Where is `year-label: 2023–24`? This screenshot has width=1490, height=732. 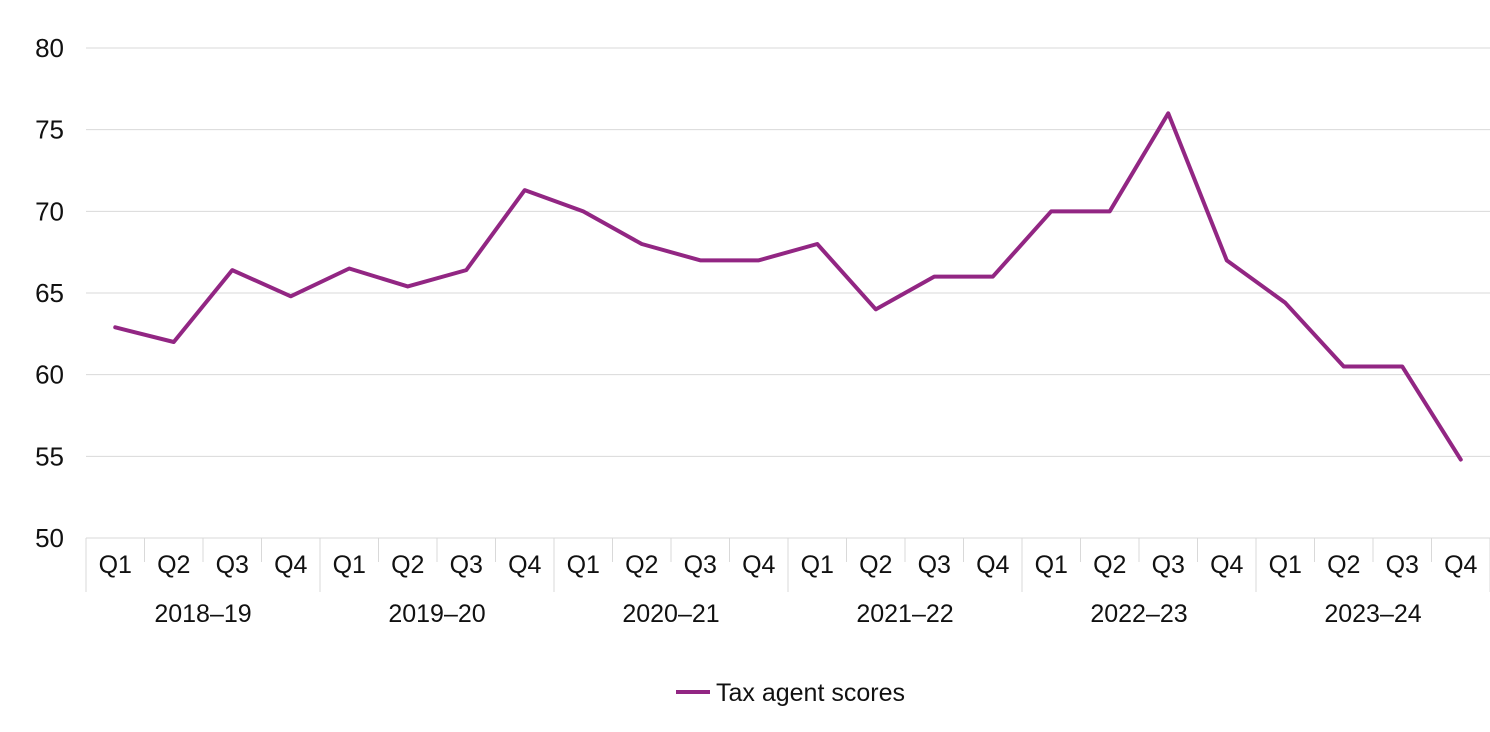
year-label: 2023–24 is located at coordinates (1372, 614).